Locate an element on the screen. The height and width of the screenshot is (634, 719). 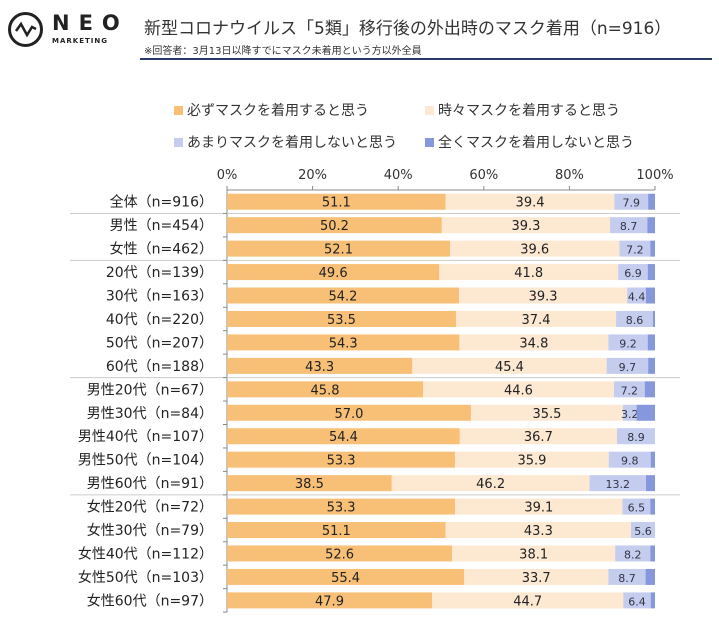
category-label: 男性50代（n=104） is located at coordinates (145, 461).